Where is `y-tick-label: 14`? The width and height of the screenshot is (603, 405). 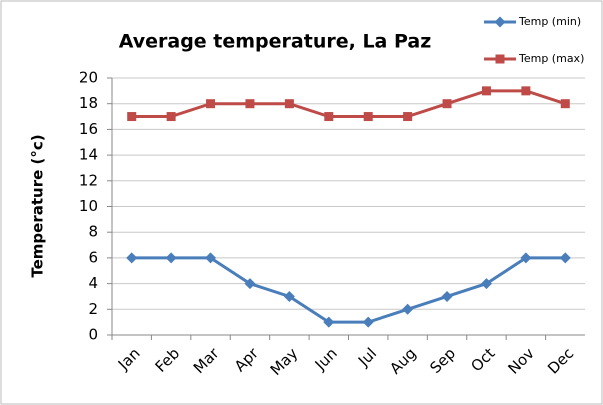 y-tick-label: 14 is located at coordinates (88, 155).